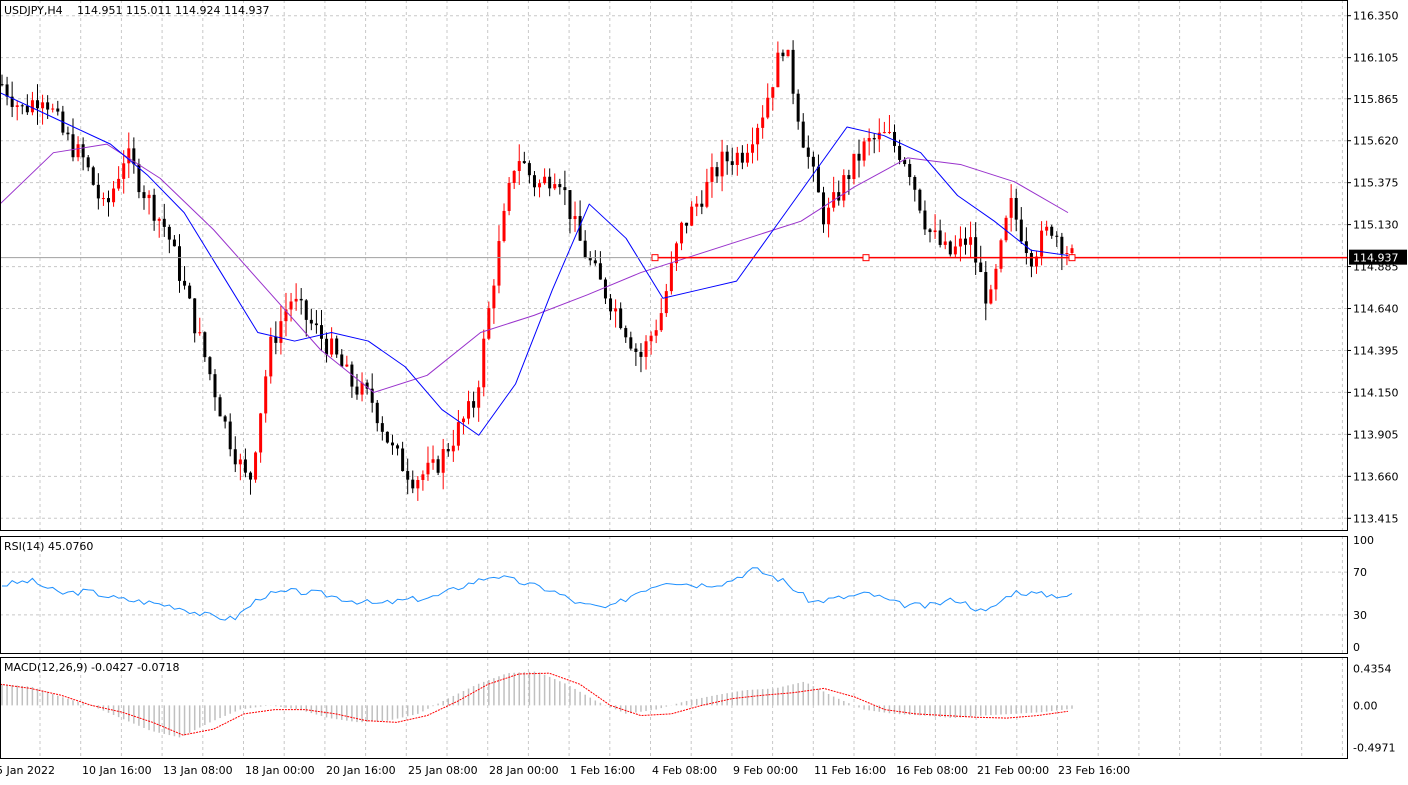 Image resolution: width=1408 pixels, height=785 pixels. I want to click on rsi-pane, so click(537, 594).